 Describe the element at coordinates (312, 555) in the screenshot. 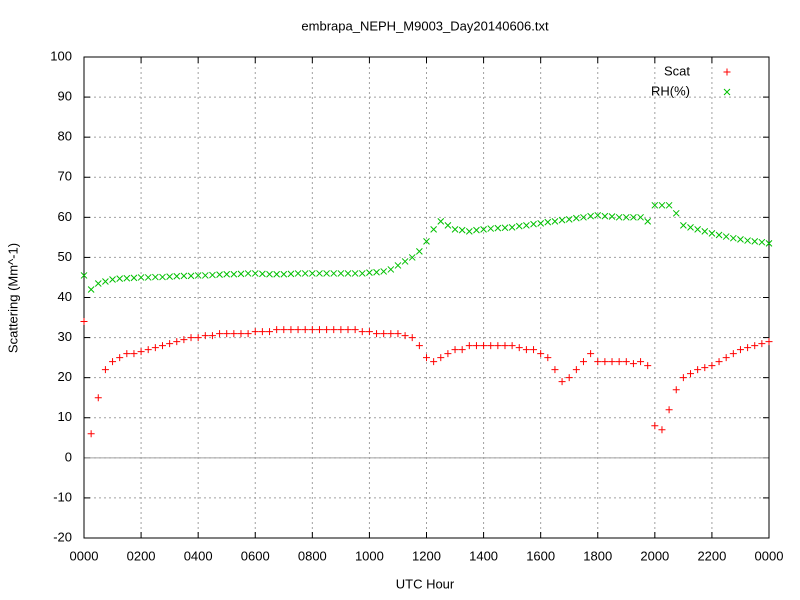

I see `x-tick-label: 0800` at that location.